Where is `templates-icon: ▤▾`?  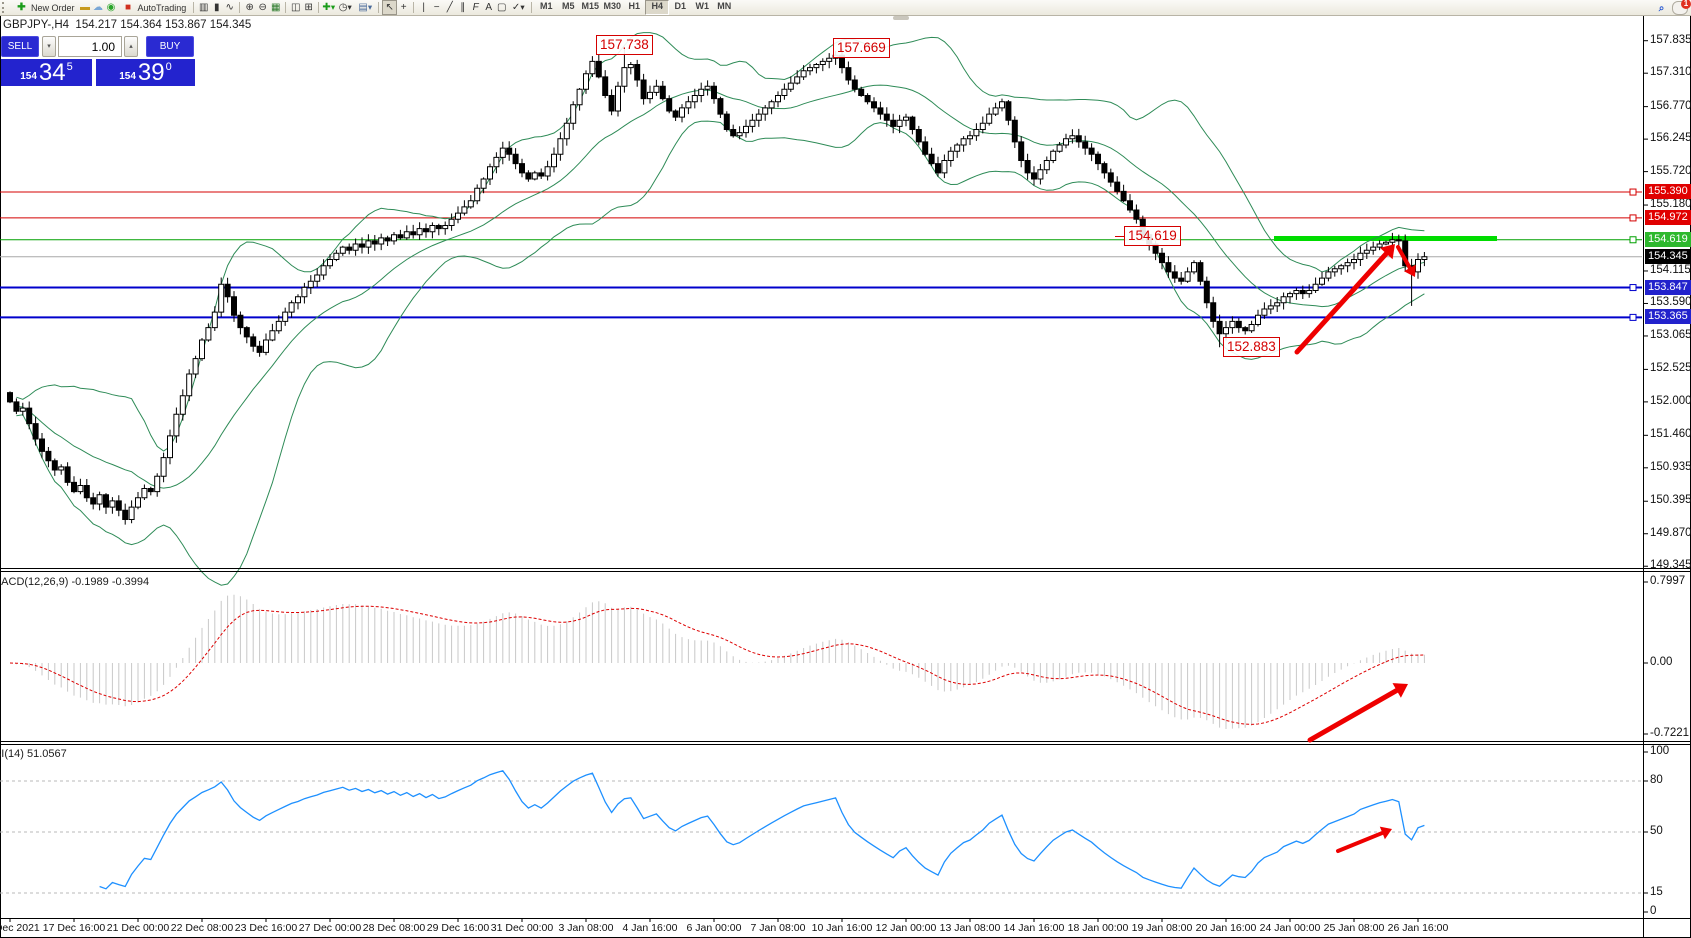
templates-icon: ▤▾ is located at coordinates (365, 7).